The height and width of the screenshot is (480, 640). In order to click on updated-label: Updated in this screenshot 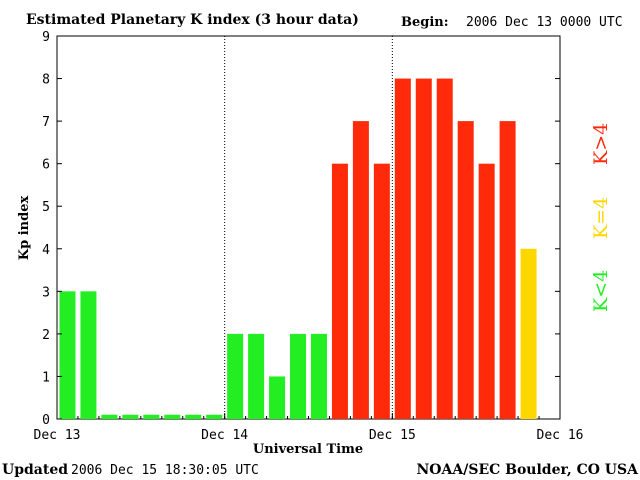, I will do `click(35, 470)`.